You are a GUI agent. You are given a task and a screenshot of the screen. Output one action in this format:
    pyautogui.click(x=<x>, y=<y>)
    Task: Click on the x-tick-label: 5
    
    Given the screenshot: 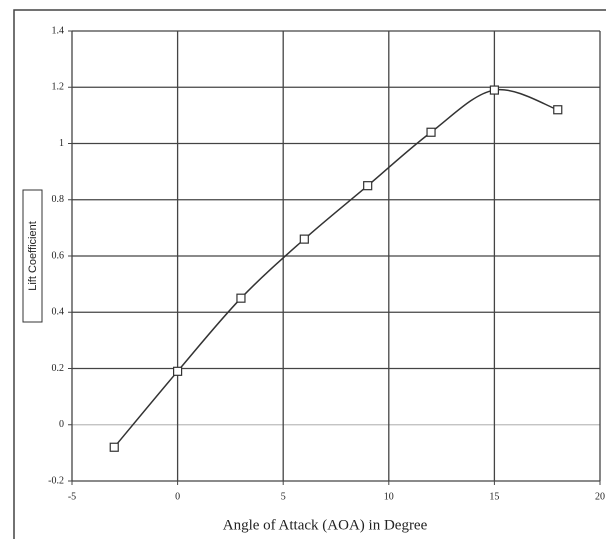 What is the action you would take?
    pyautogui.click(x=283, y=496)
    